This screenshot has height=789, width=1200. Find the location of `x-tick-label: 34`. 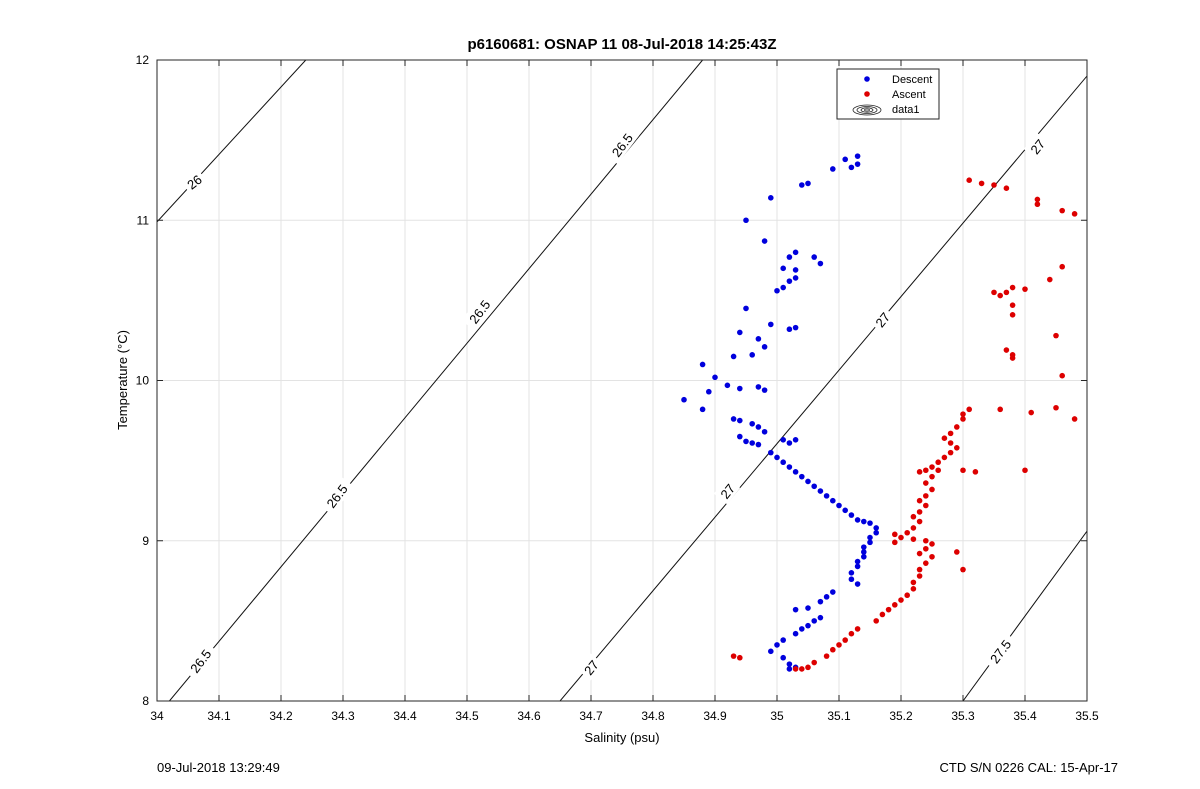

x-tick-label: 34 is located at coordinates (157, 716).